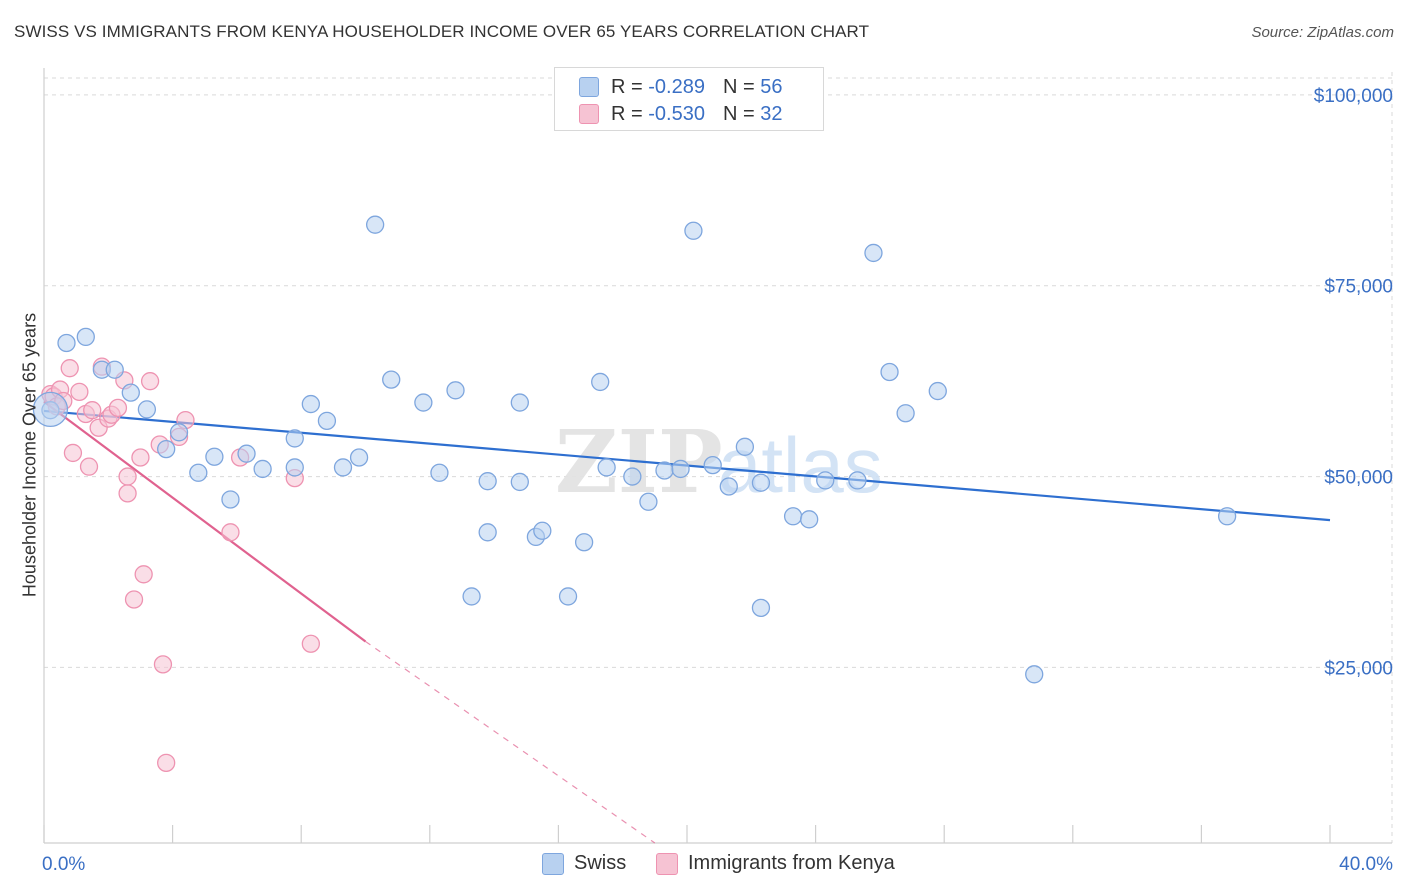 This screenshot has width=1406, height=892. I want to click on x-tick-label: 40.0%, so click(1366, 864).